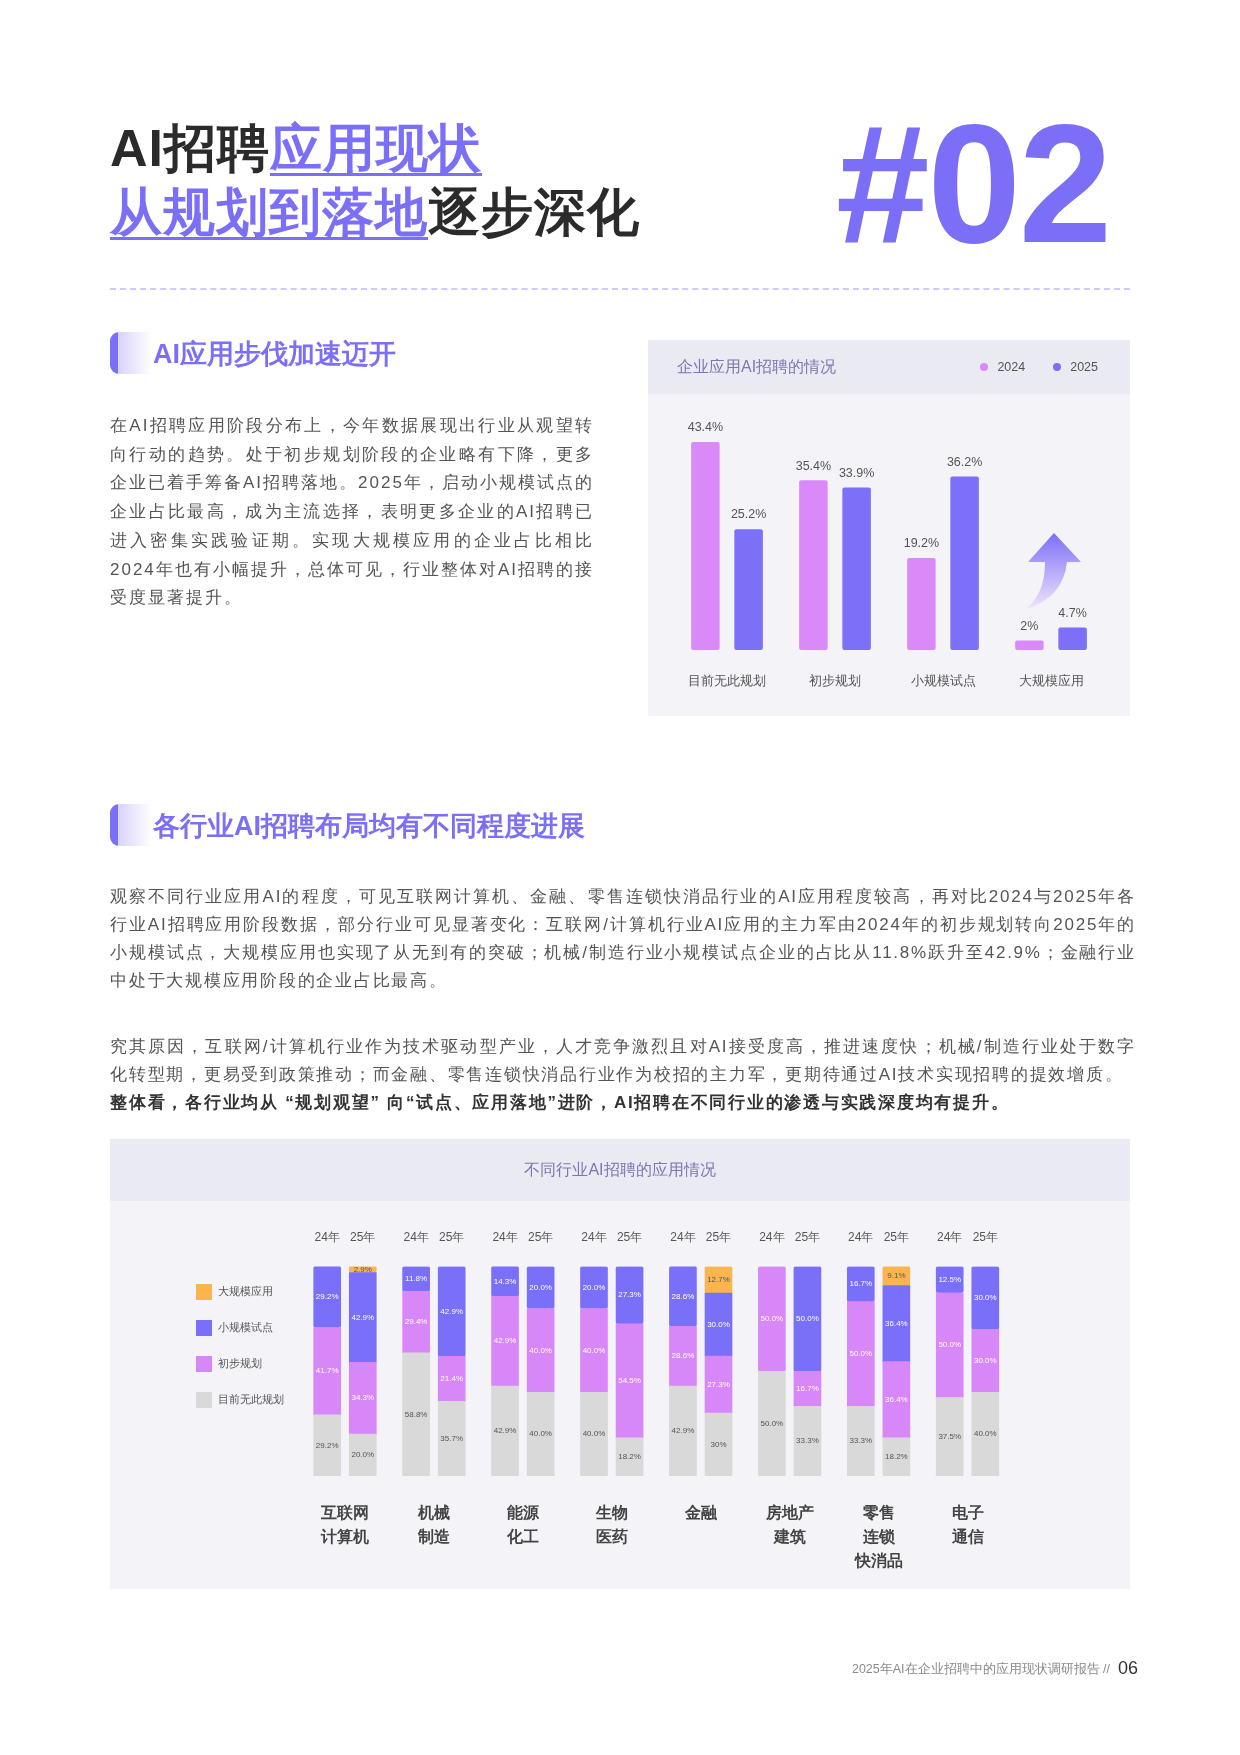 This screenshot has width=1240, height=1755. I want to click on data-label: 25.2%, so click(748, 514).